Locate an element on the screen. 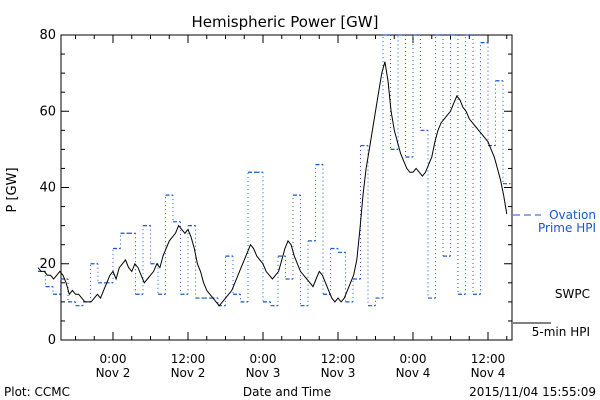 Image resolution: width=600 pixels, height=400 pixels. legend-ovation-label-2: Prime HPI is located at coordinates (567, 228).